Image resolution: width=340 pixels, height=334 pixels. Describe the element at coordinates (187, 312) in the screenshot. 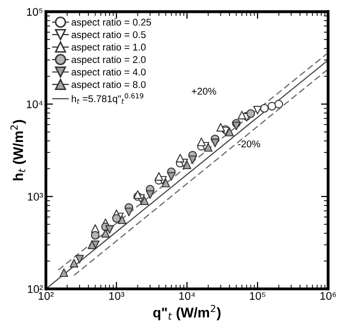

I see `x-axis-title: q"$_{t}$ (W/m$^{2}$)` at that location.